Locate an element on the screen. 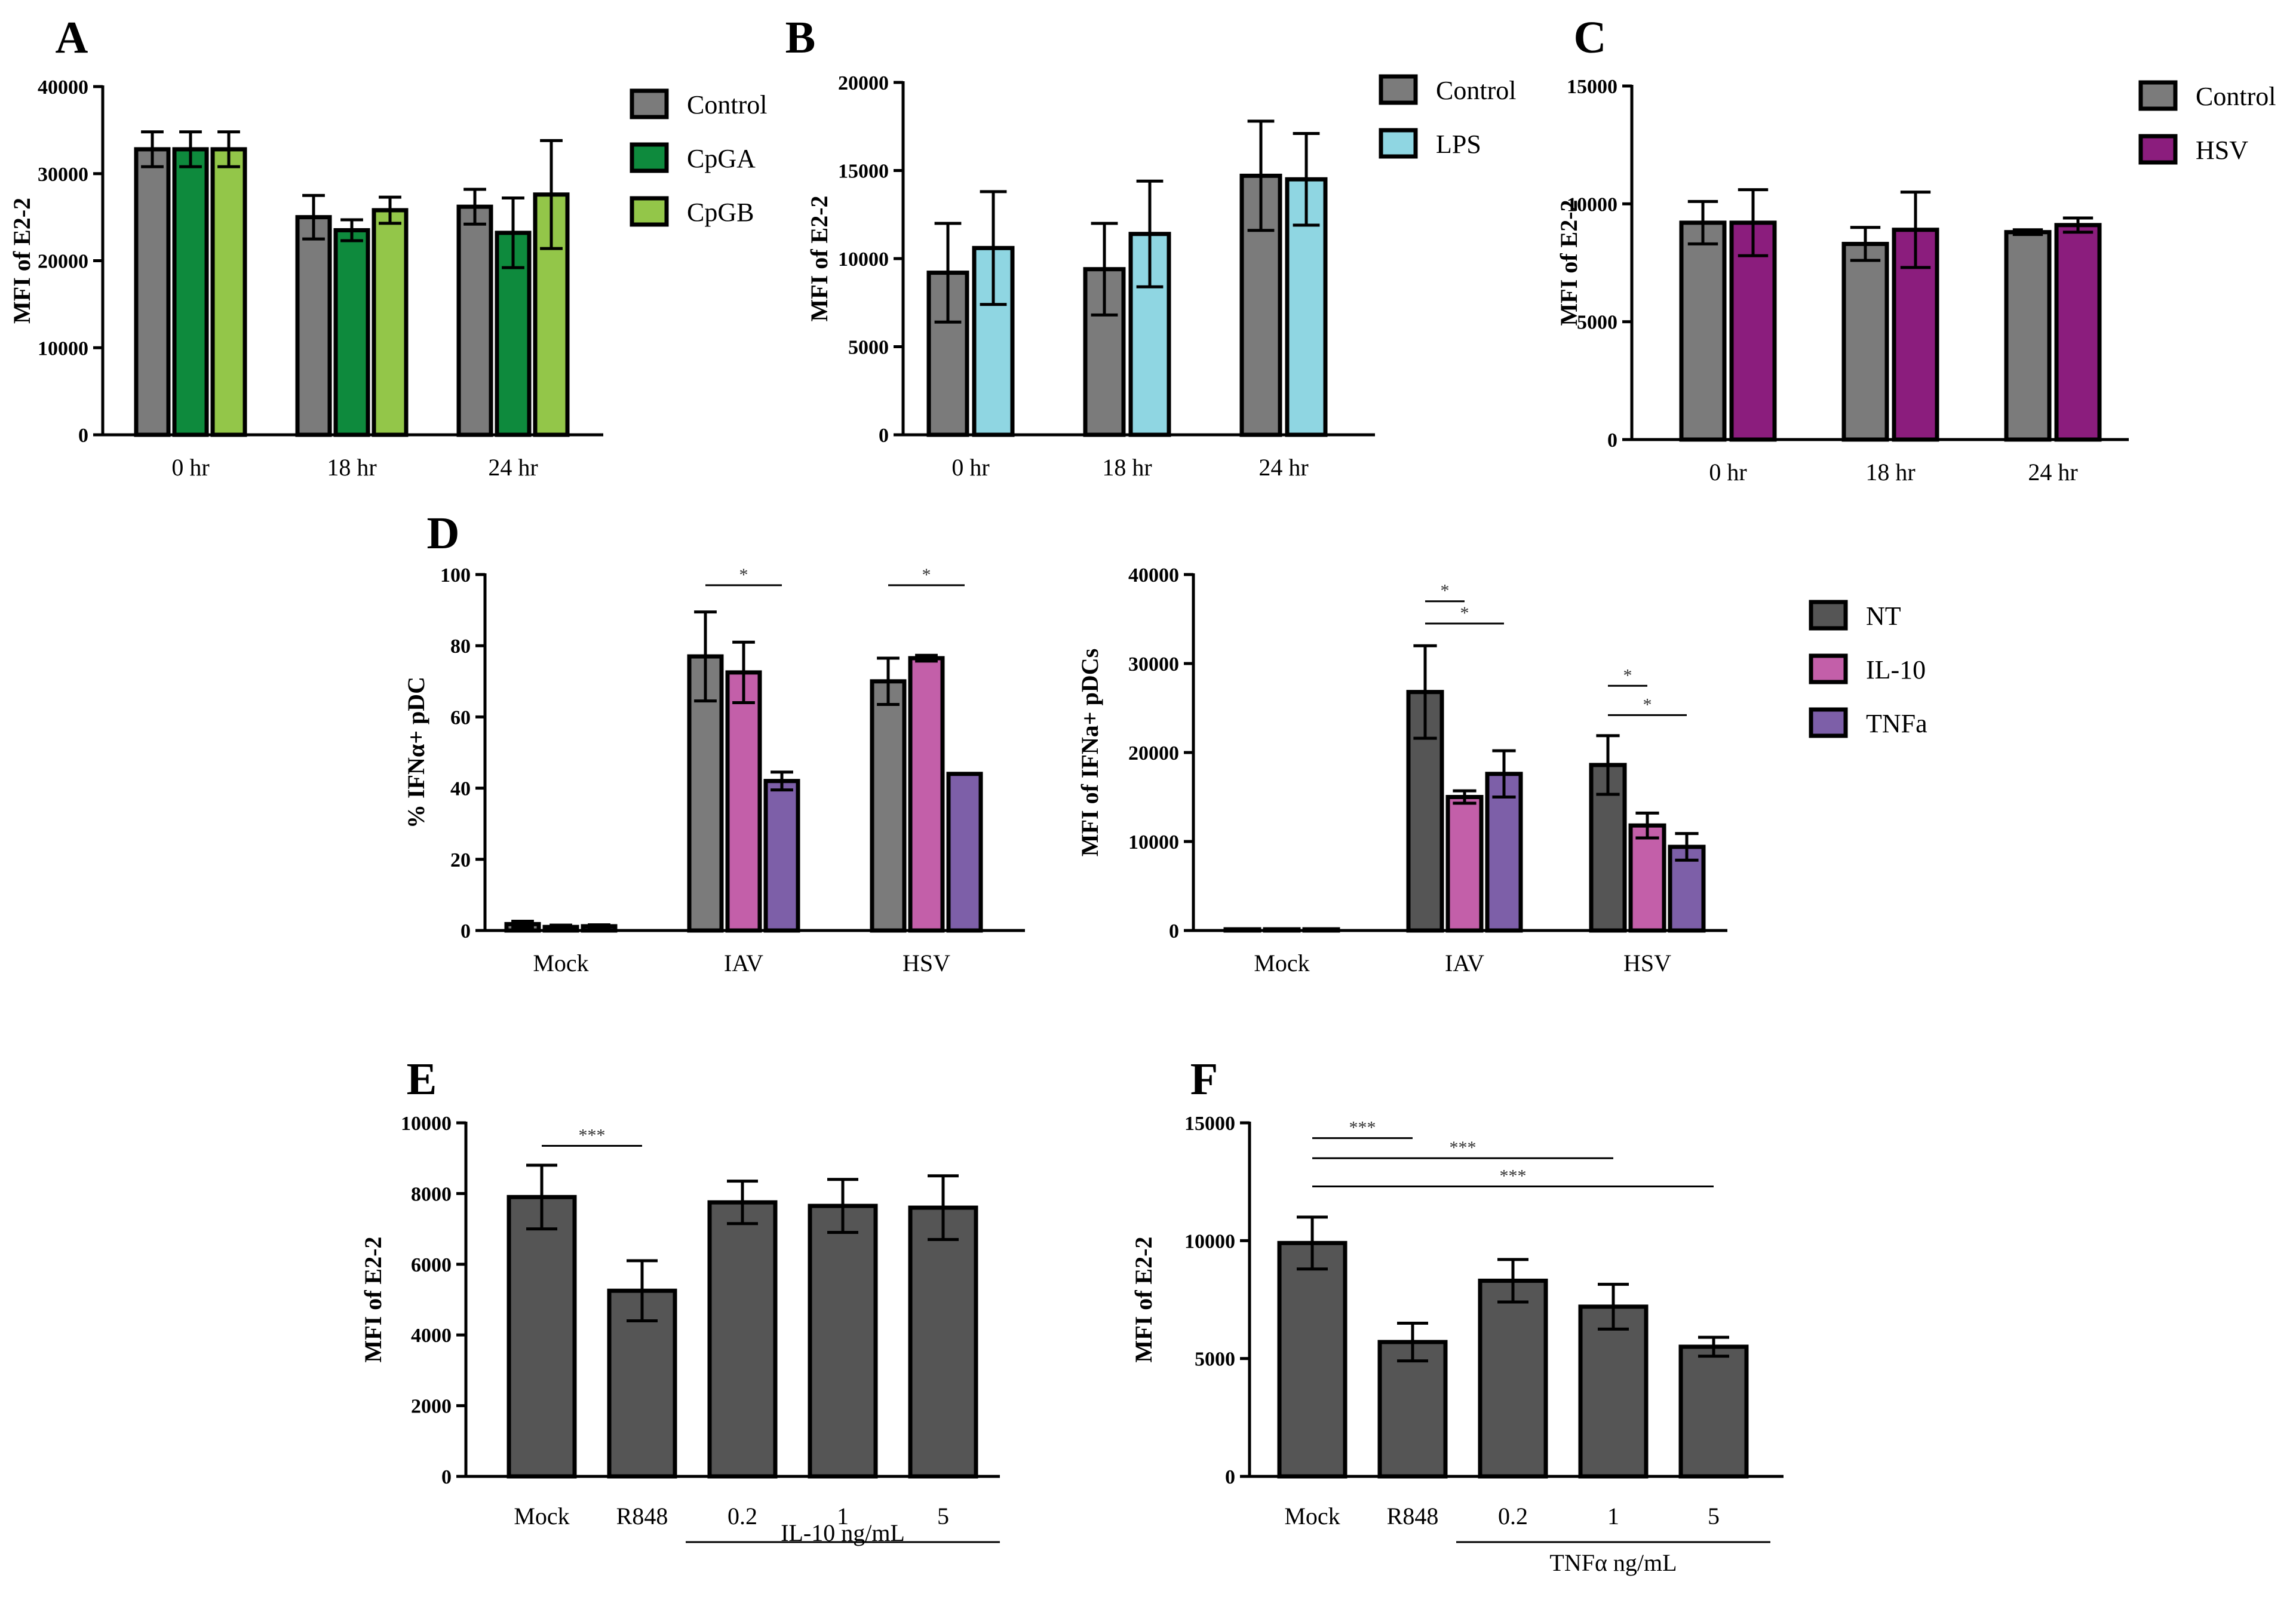 Image resolution: width=2296 pixels, height=1603 pixels. legend-C: Control HSV is located at coordinates (2207, 122).